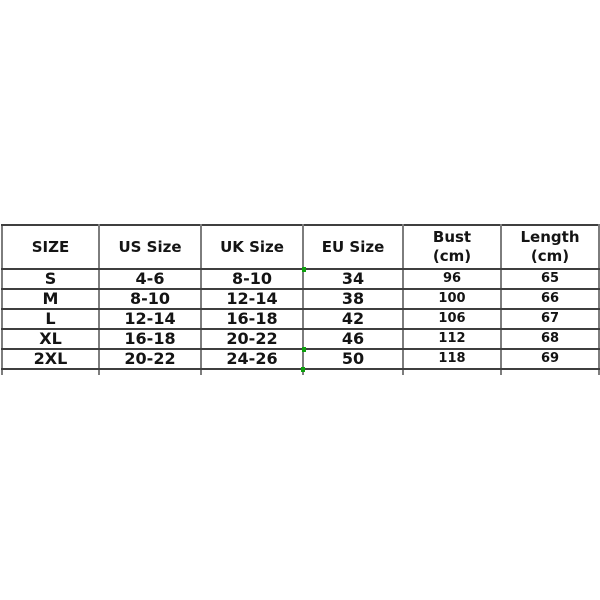 Image resolution: width=600 pixels, height=600 pixels. What do you see at coordinates (550, 299) in the screenshot?
I see `cell-length: 66` at bounding box center [550, 299].